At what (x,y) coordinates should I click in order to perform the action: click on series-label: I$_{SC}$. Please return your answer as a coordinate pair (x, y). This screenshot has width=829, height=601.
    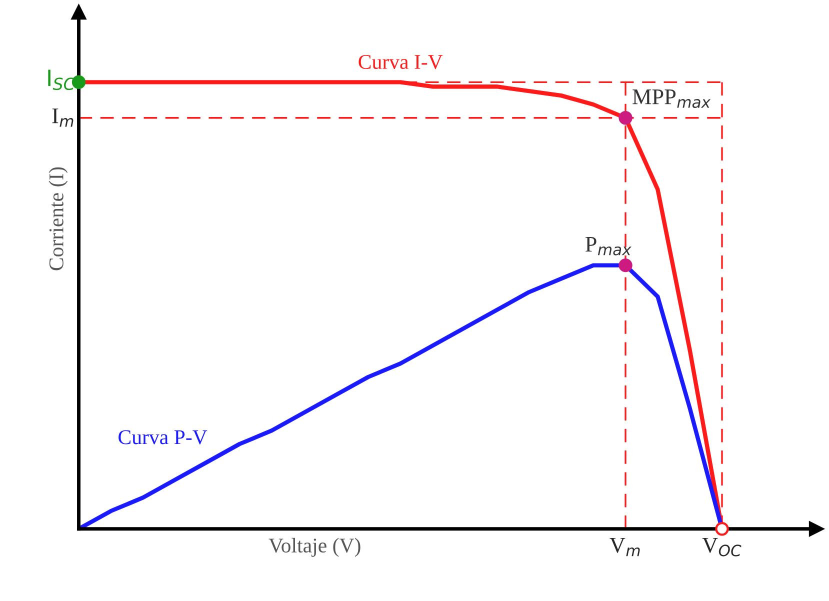
    Looking at the image, I should click on (61, 80).